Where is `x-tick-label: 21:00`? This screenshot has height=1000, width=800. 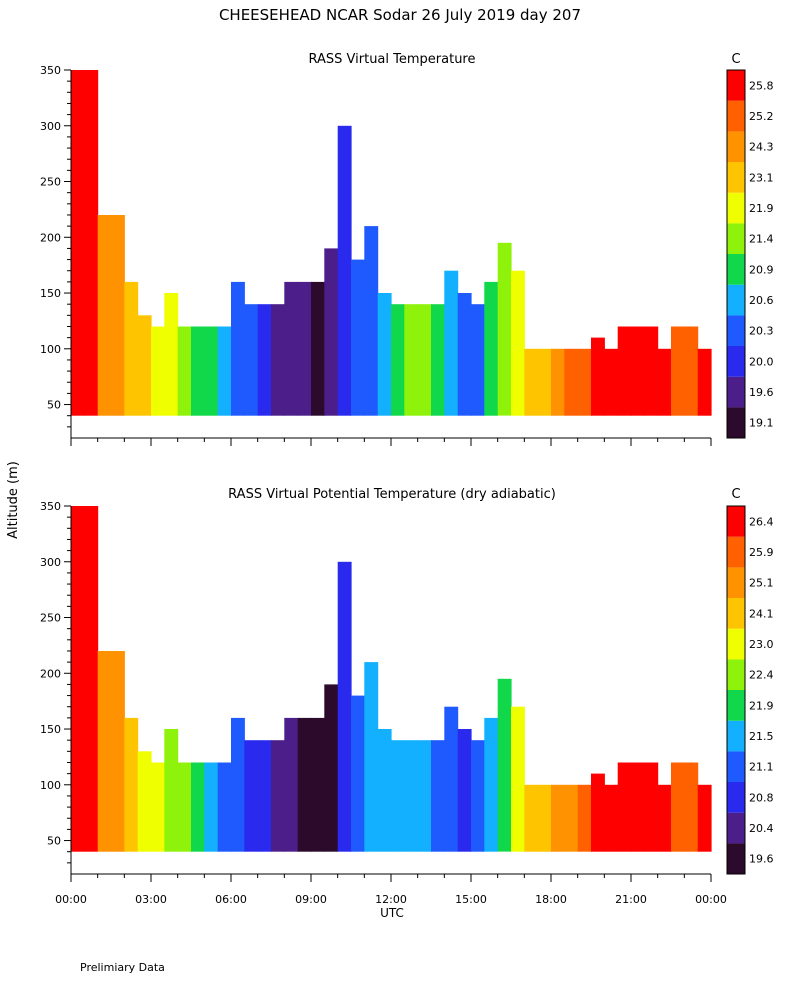 x-tick-label: 21:00 is located at coordinates (631, 899).